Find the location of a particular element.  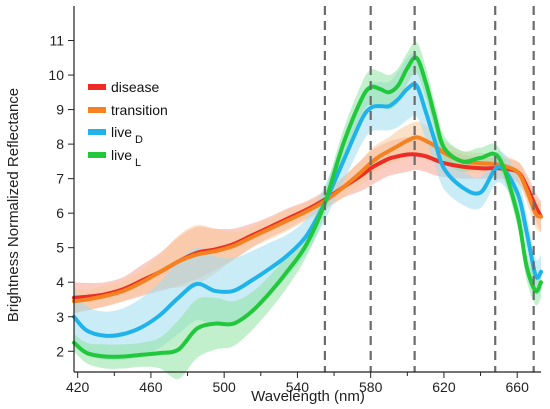

y-tick-label: 3 is located at coordinates (60, 317).